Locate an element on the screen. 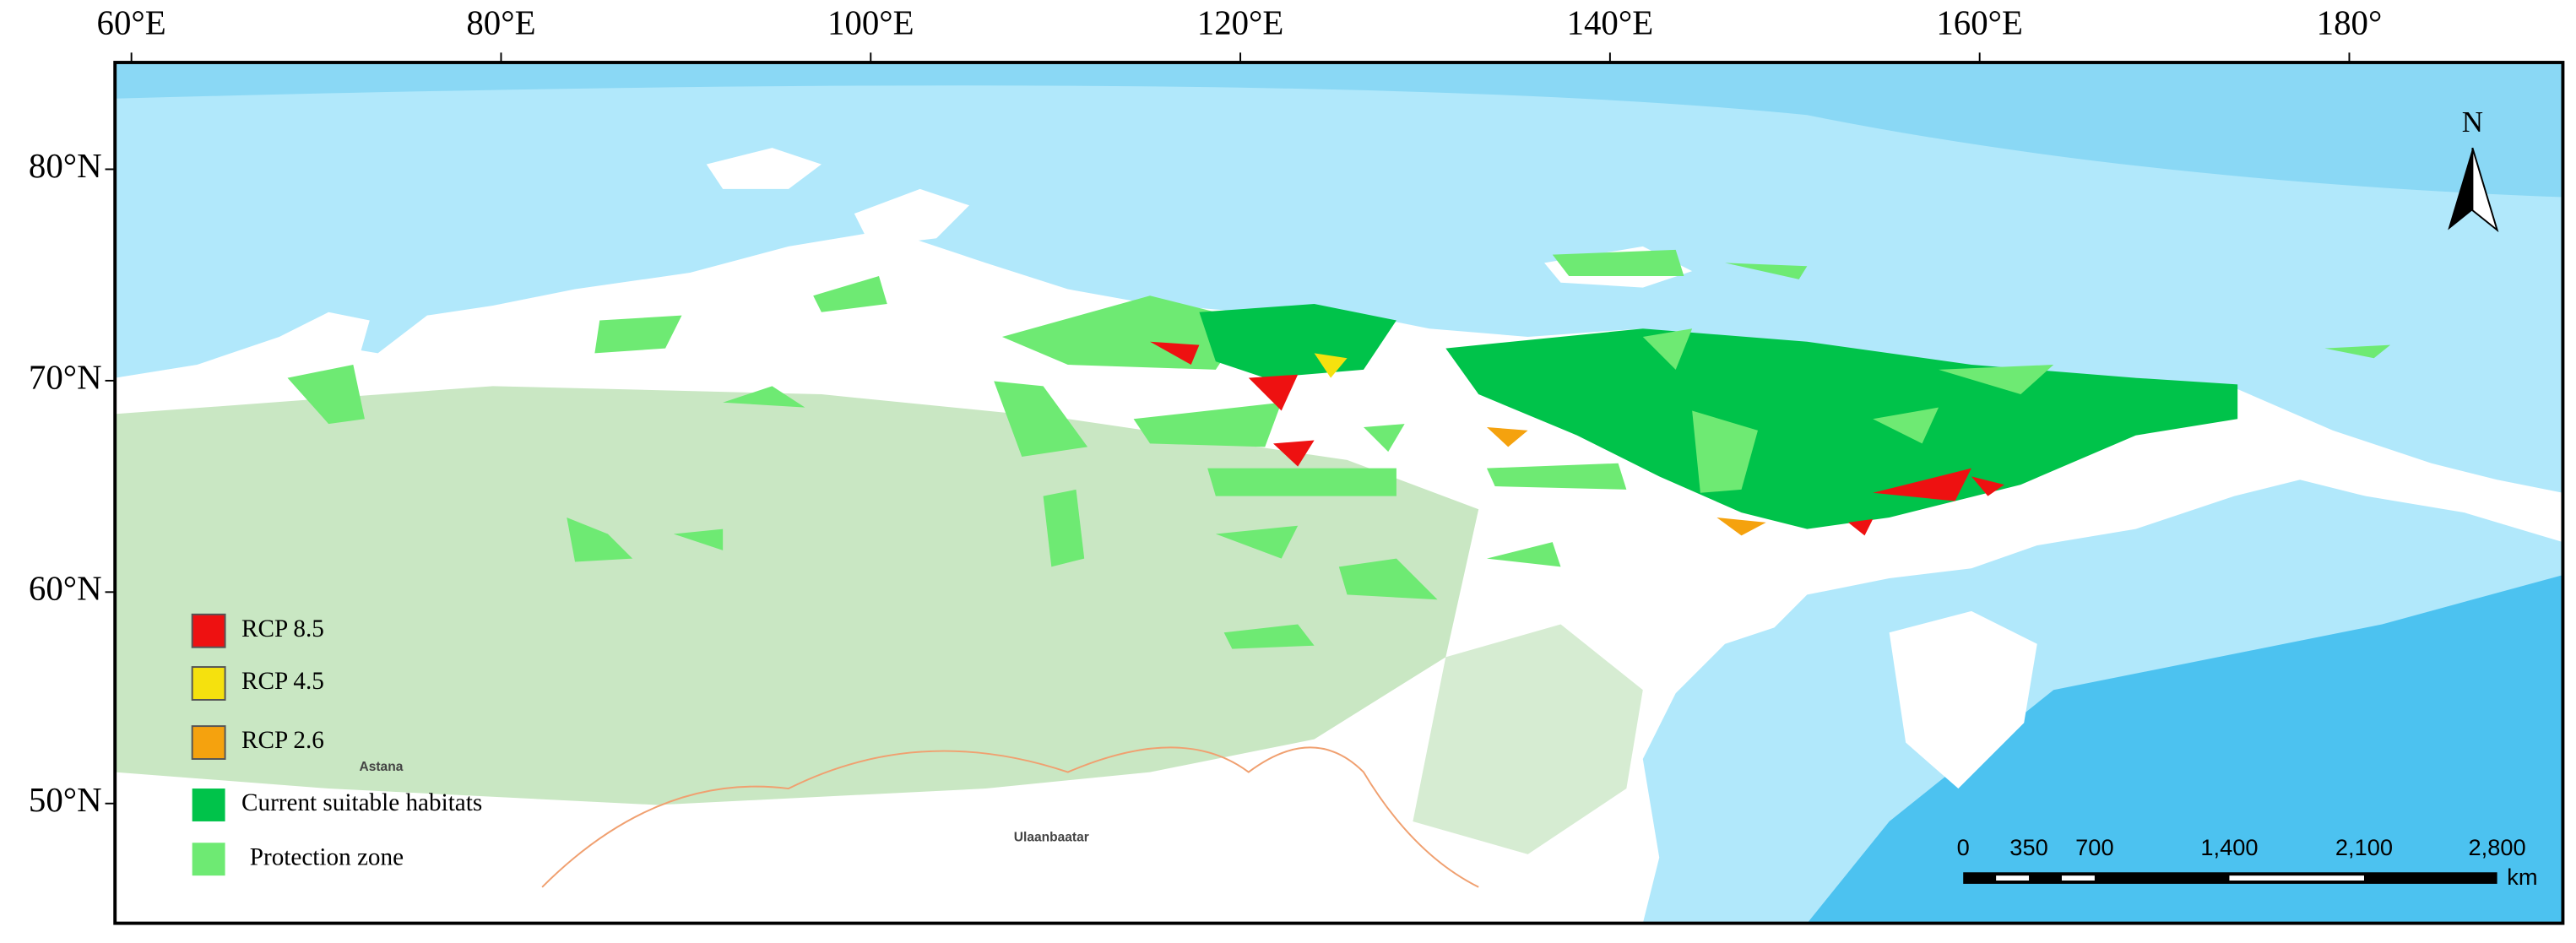 Image resolution: width=2576 pixels, height=943 pixels. longitude-labels: 60°E 80°E 100°E 120°E 140°E 160°E 180° is located at coordinates (1240, 33).